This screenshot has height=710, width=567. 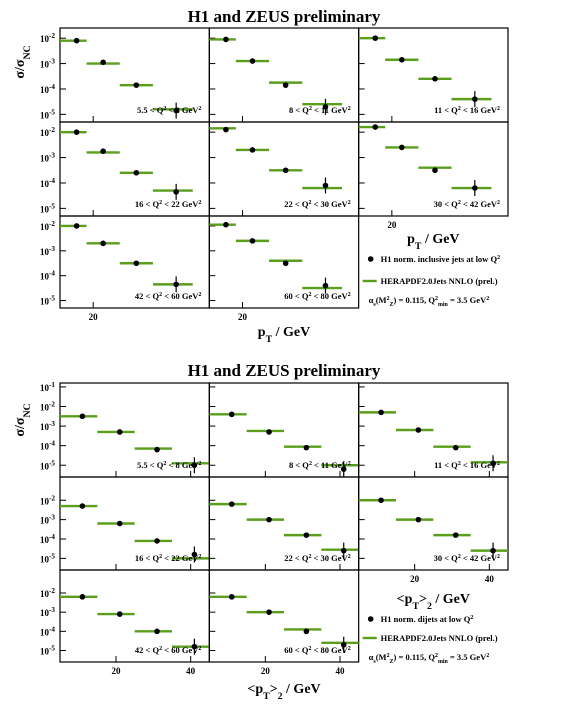 I want to click on text-run: < 30 GeV, so click(x=329, y=558).